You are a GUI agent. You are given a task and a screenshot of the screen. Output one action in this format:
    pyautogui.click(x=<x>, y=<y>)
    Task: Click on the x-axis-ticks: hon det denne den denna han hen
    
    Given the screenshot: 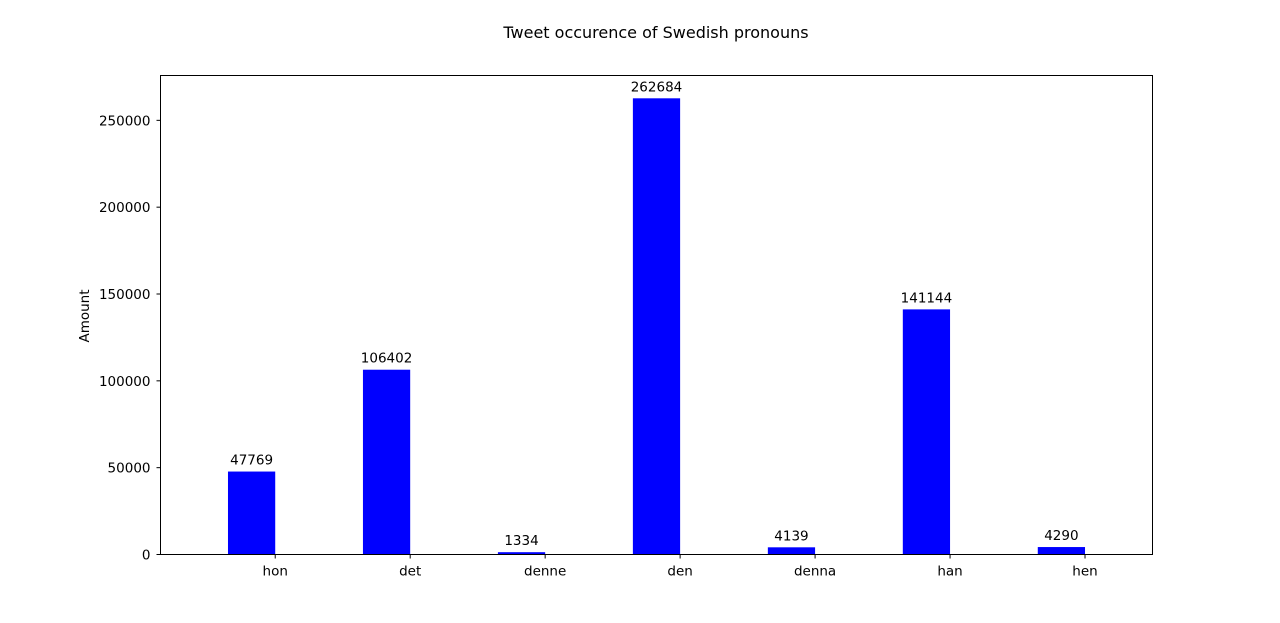 What is the action you would take?
    pyautogui.click(x=680, y=567)
    